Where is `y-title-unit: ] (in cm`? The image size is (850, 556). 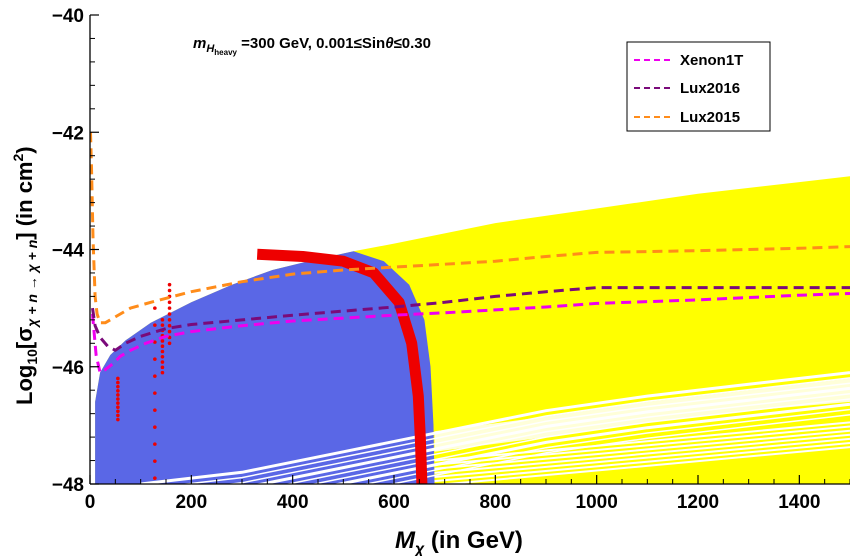 y-title-unit: ] (in cm is located at coordinates (24, 201).